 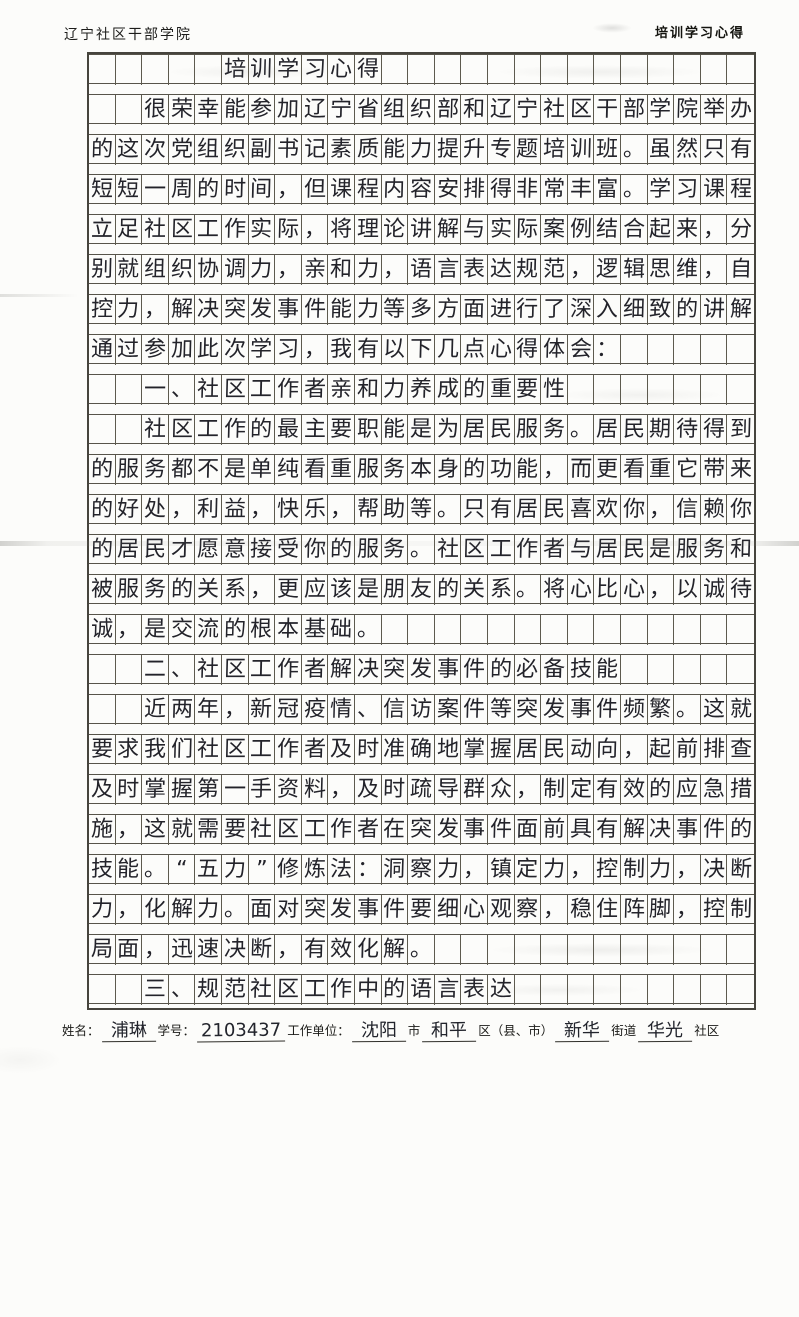 What do you see at coordinates (368, 829) in the screenshot?
I see `handwritten-char: 者` at bounding box center [368, 829].